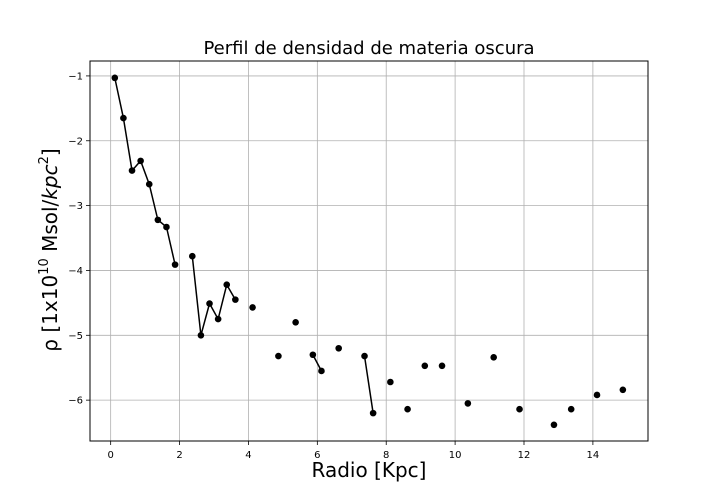 The height and width of the screenshot is (504, 720). What do you see at coordinates (248, 455) in the screenshot?
I see `x-tick-label: 4` at bounding box center [248, 455].